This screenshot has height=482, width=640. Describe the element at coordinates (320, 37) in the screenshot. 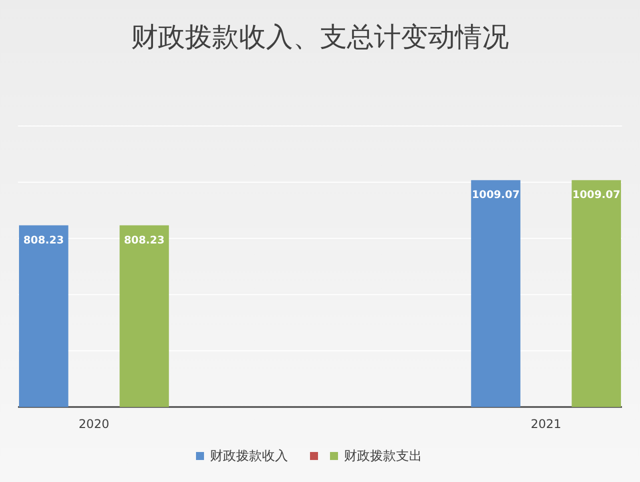

I see `chart-title: 财政拨款收入、支总计变动情况` at that location.